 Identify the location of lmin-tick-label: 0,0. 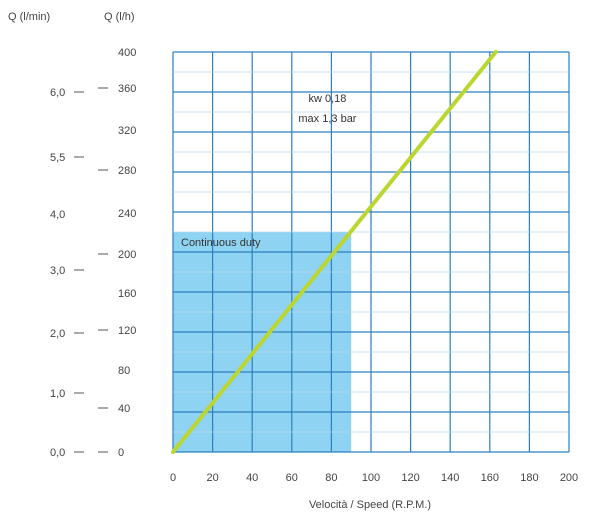
(57, 453).